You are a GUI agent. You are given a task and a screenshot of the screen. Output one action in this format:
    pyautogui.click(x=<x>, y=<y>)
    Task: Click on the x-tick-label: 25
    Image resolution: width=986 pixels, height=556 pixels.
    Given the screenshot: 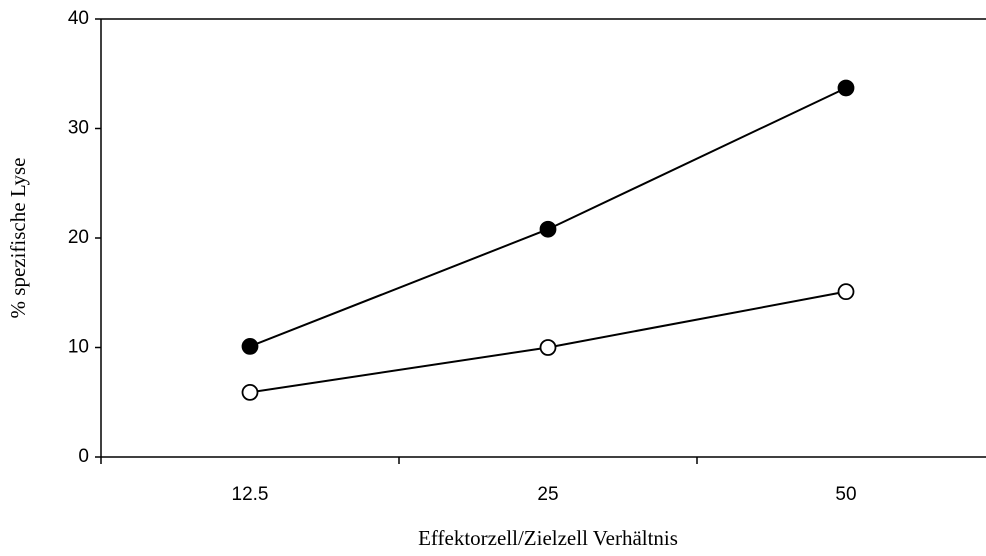 What is the action you would take?
    pyautogui.click(x=547, y=494)
    